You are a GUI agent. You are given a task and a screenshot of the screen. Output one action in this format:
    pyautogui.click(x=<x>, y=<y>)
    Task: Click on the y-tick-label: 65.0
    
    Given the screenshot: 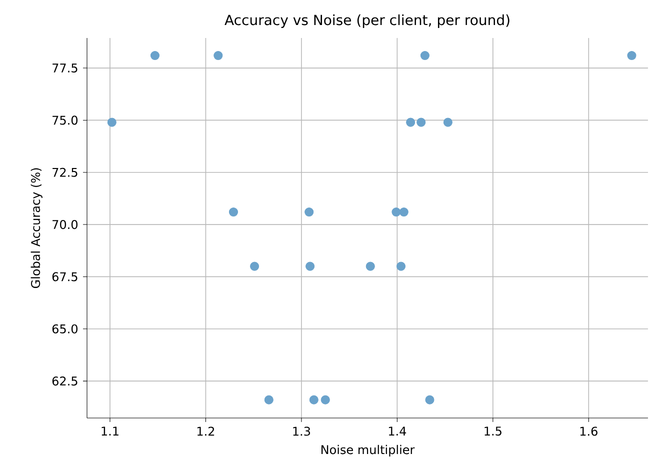 What is the action you would take?
    pyautogui.click(x=65, y=329)
    